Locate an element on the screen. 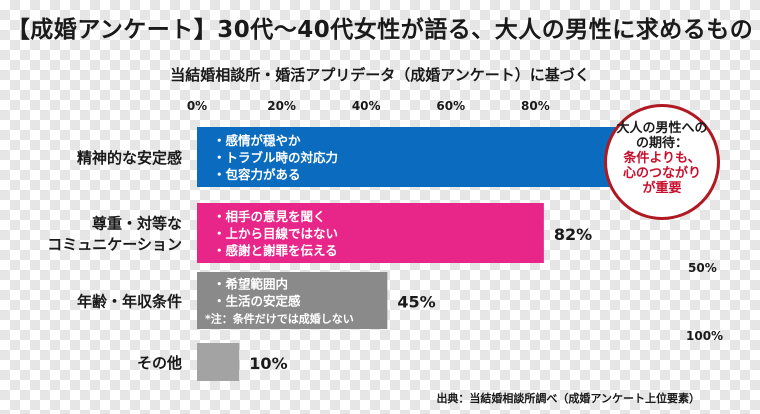 The width and height of the screenshot is (760, 414). value-label: 82% is located at coordinates (573, 234).